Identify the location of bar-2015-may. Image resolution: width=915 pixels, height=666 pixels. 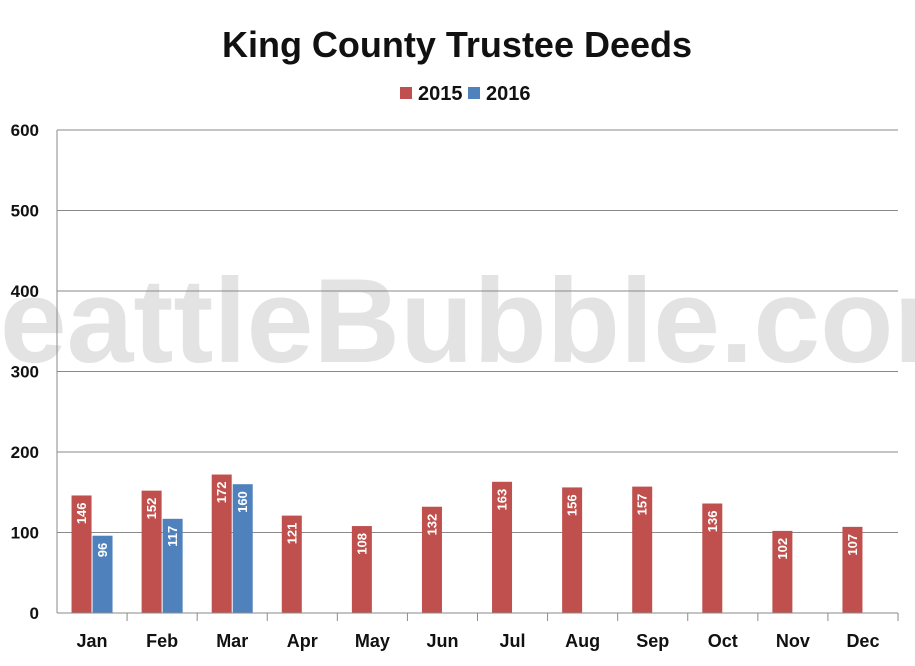
(361, 569).